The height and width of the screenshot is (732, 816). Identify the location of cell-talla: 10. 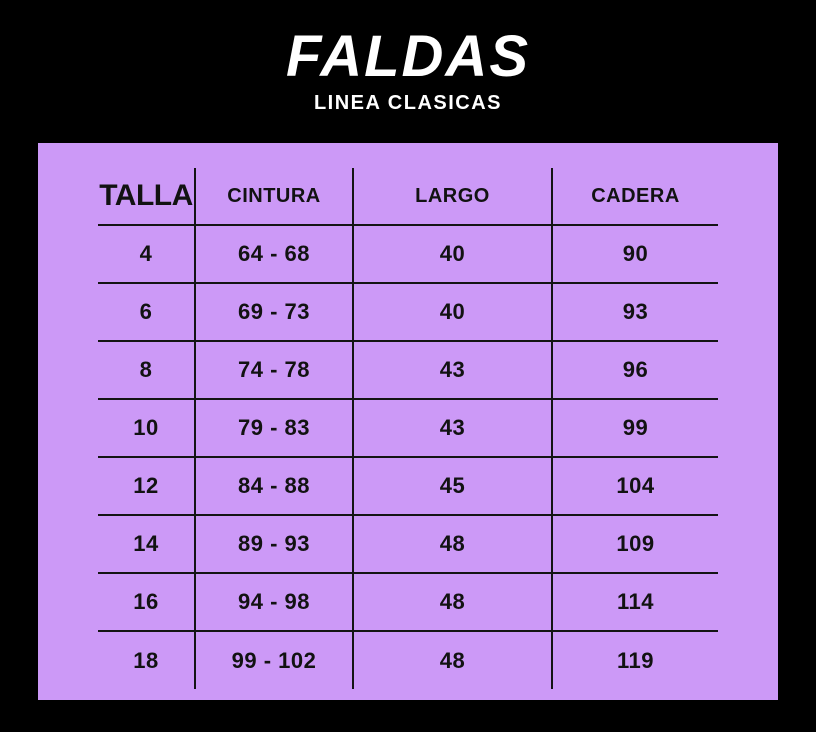
(146, 427).